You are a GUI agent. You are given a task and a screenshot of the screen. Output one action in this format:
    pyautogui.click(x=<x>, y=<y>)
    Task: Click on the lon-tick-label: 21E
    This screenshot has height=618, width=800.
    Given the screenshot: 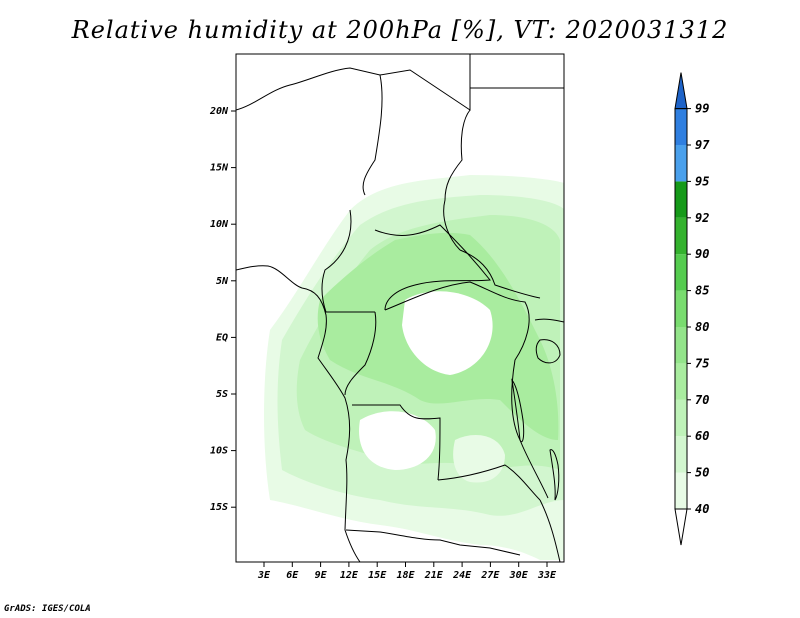 What is the action you would take?
    pyautogui.click(x=434, y=575)
    